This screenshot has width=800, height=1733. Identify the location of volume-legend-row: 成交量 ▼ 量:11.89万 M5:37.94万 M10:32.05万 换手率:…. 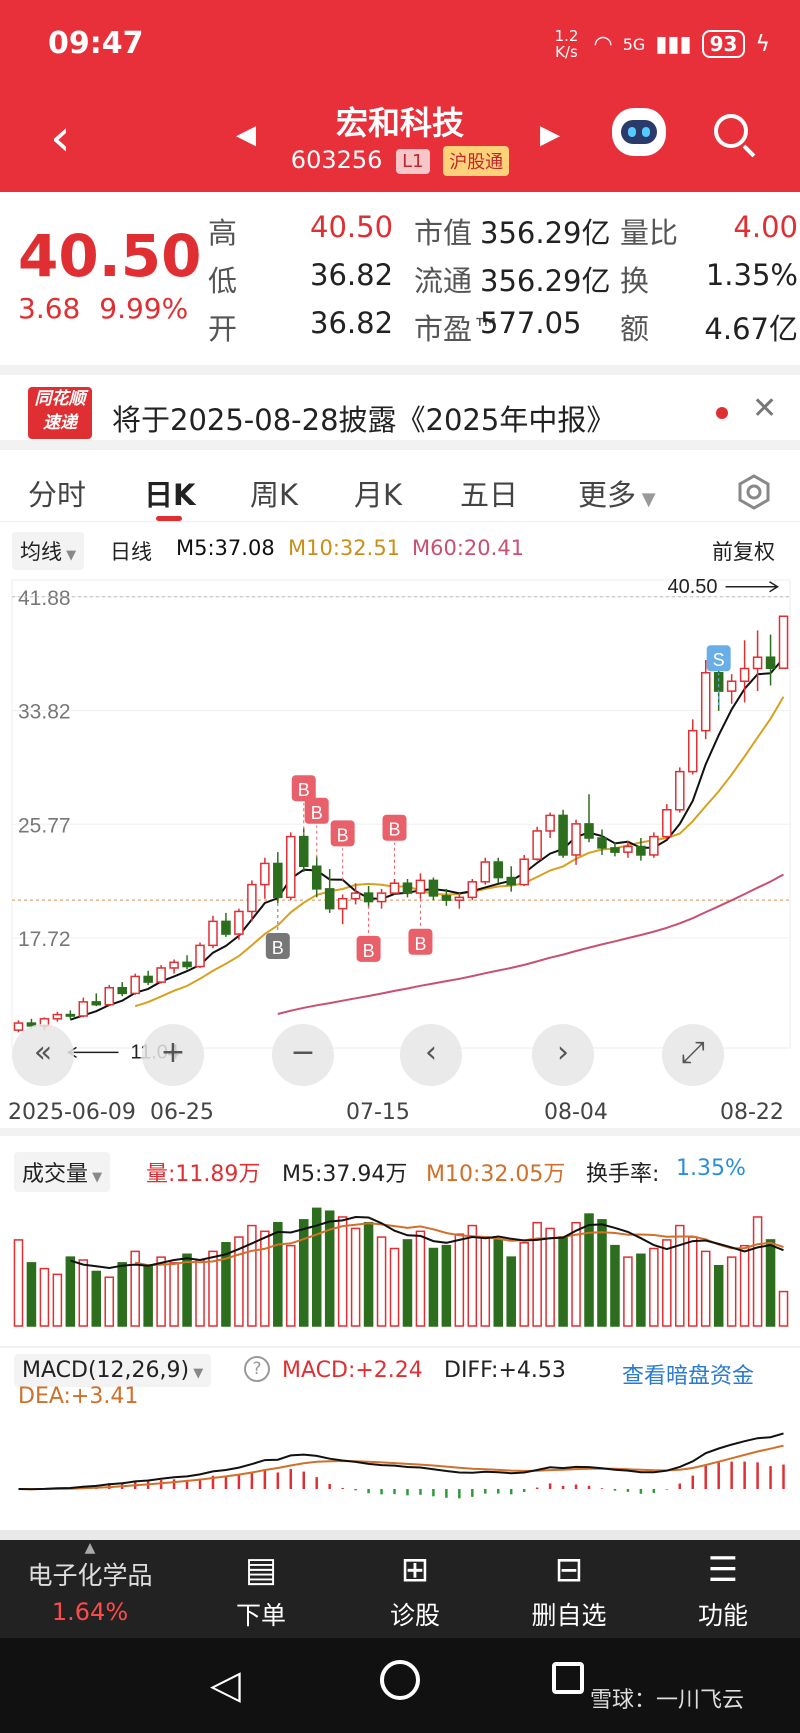
(400, 1171).